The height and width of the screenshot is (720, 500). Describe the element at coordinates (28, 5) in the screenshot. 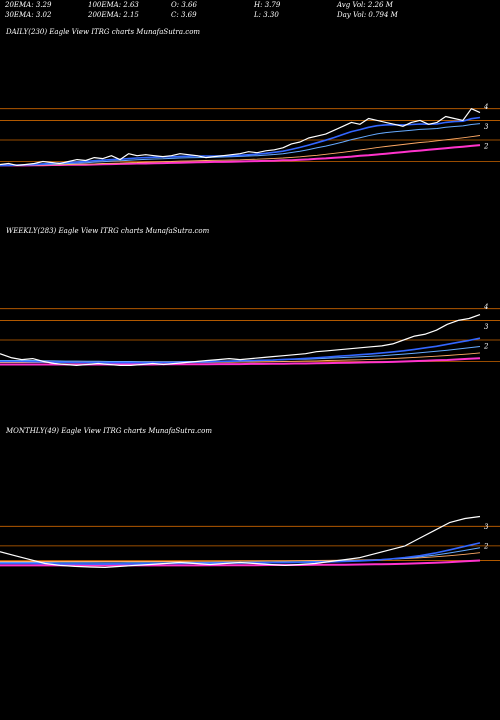

I see `stat-20ema: 20EMA: 3.29` at that location.